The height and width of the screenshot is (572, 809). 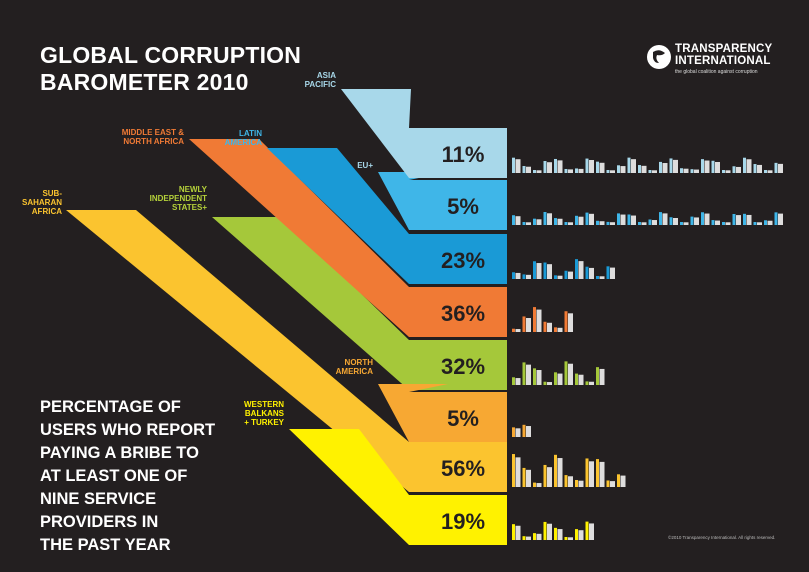 I want to click on region-band-middle-east-north-africa, so click(x=348, y=238).